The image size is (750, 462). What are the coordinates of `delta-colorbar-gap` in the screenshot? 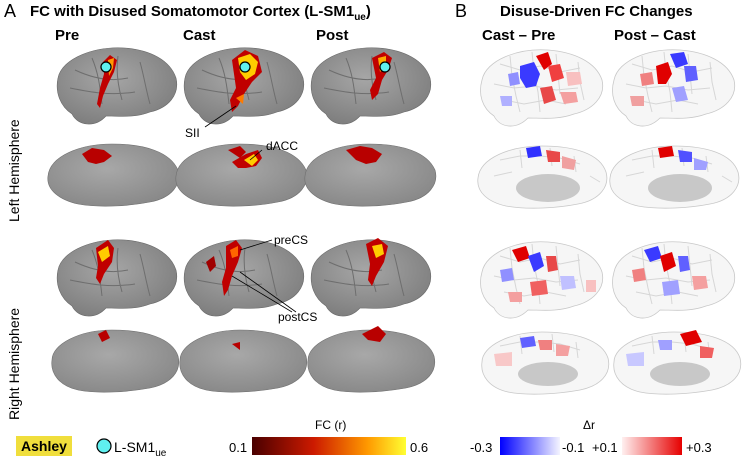 It's located at (591, 446).